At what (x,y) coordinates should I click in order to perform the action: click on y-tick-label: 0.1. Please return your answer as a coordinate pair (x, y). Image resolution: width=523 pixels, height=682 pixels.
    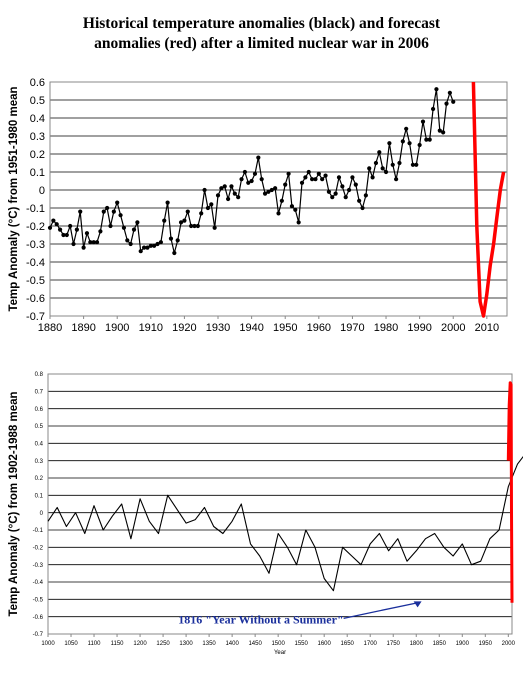
    Looking at the image, I should click on (39, 496).